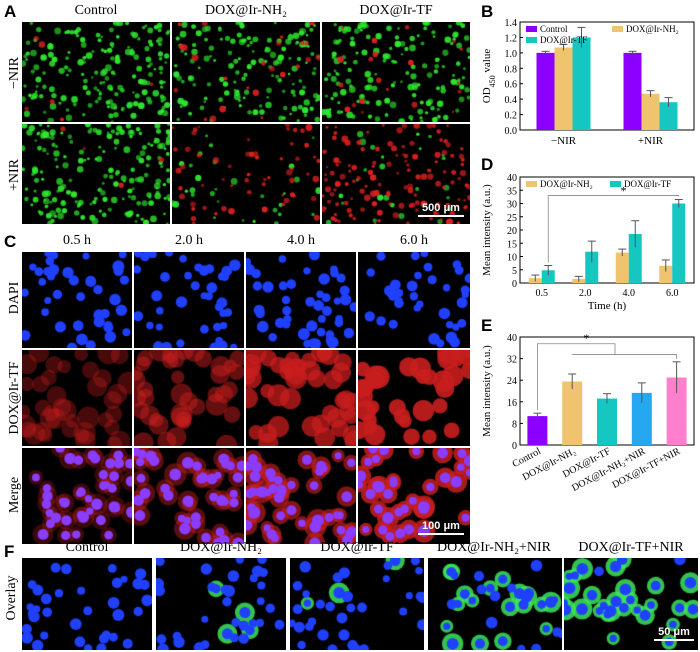  Describe the element at coordinates (631, 547) in the screenshot. I see `panel-f-col-tf-nir: DOX@Ir-TF+NIR` at that location.